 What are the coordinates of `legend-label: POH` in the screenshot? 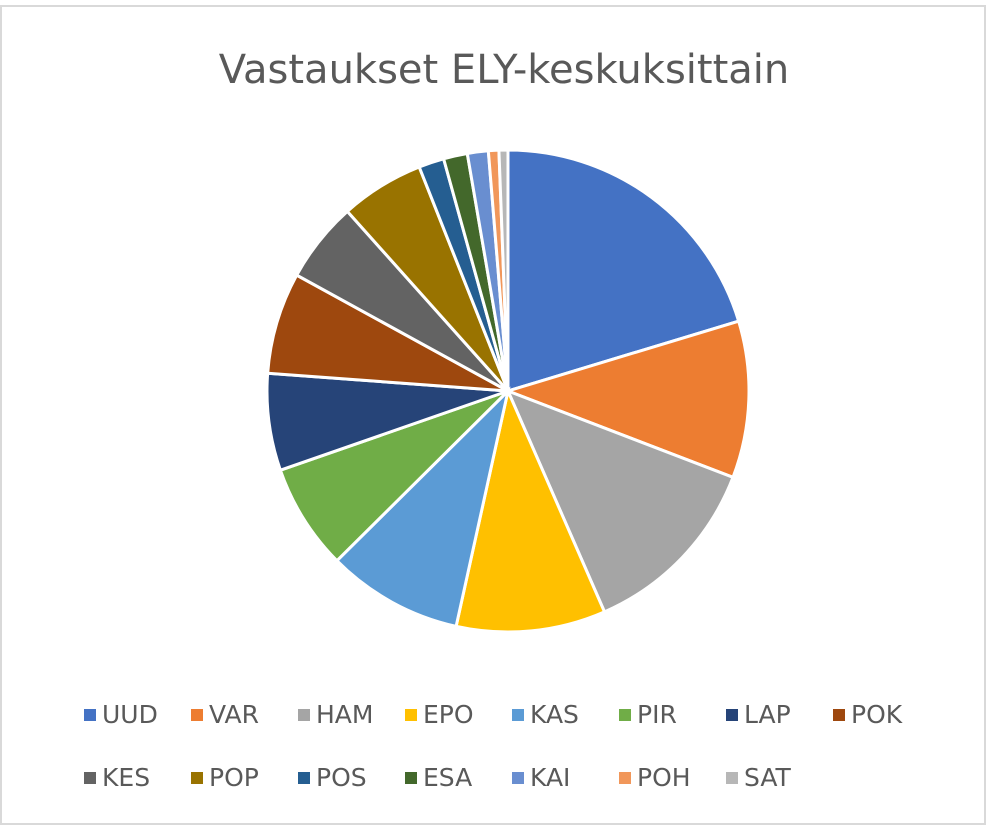 It's located at (664, 777).